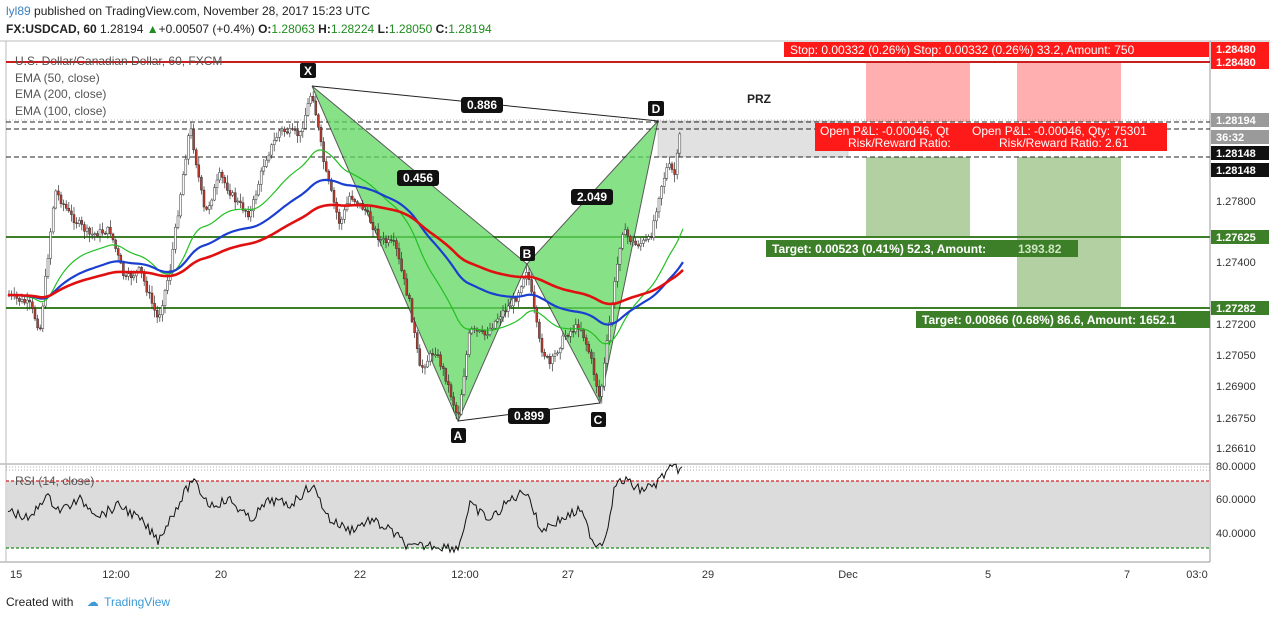 This screenshot has width=1270, height=619. I want to click on point-b-label: B, so click(527, 253).